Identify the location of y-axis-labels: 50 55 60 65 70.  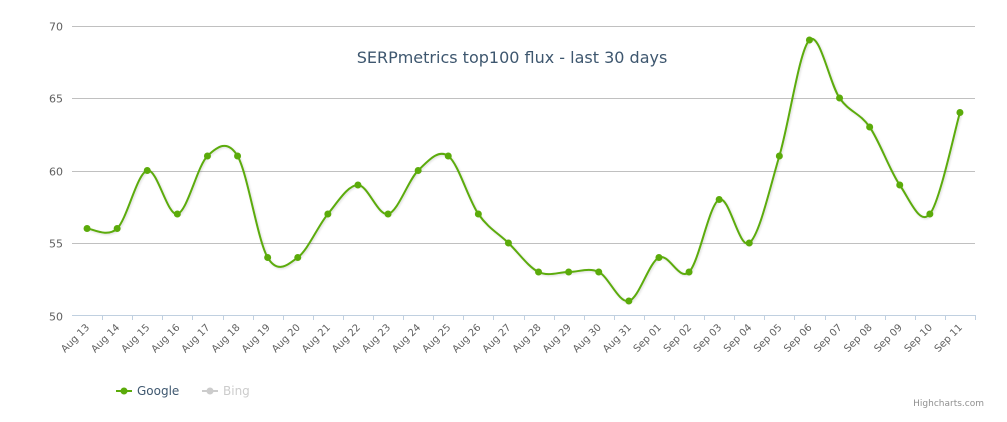
(56, 172).